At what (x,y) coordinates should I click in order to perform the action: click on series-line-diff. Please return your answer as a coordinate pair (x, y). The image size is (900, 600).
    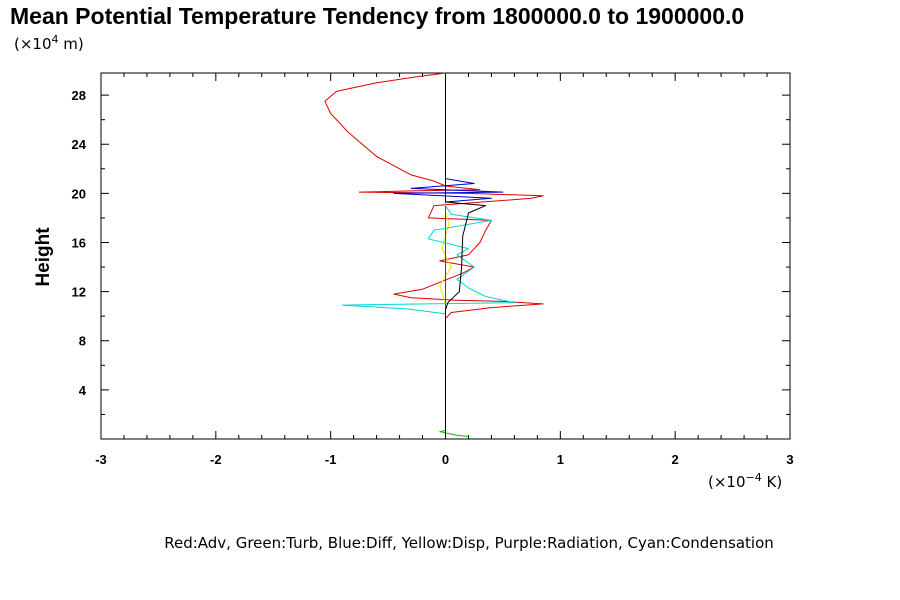
    Looking at the image, I should click on (448, 256).